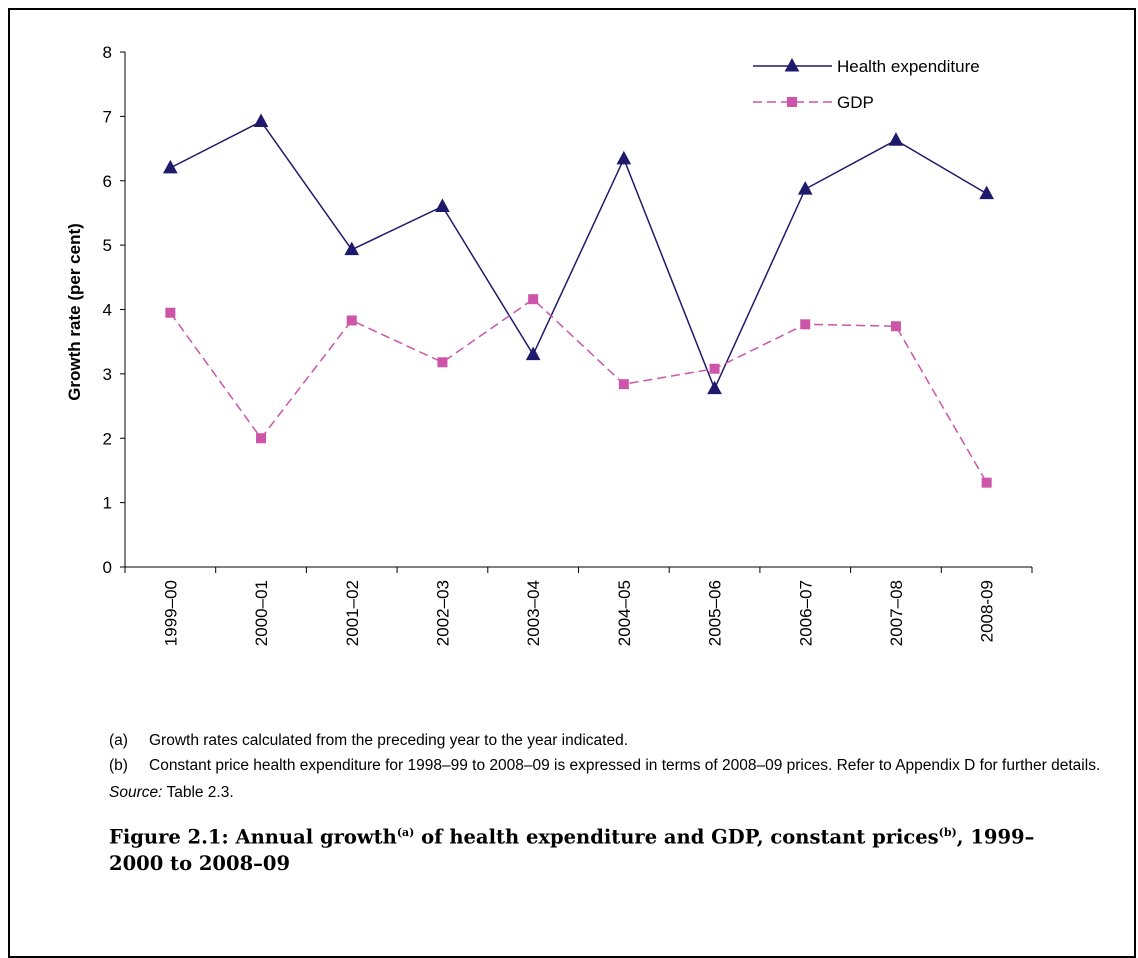 The width and height of the screenshot is (1138, 958). I want to click on source-label: Source:, so click(136, 792).